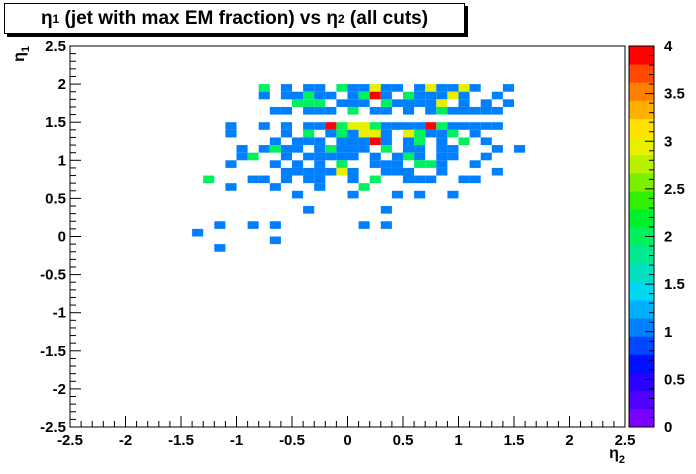  Describe the element at coordinates (668, 141) in the screenshot. I see `z-tick-label: 3` at that location.